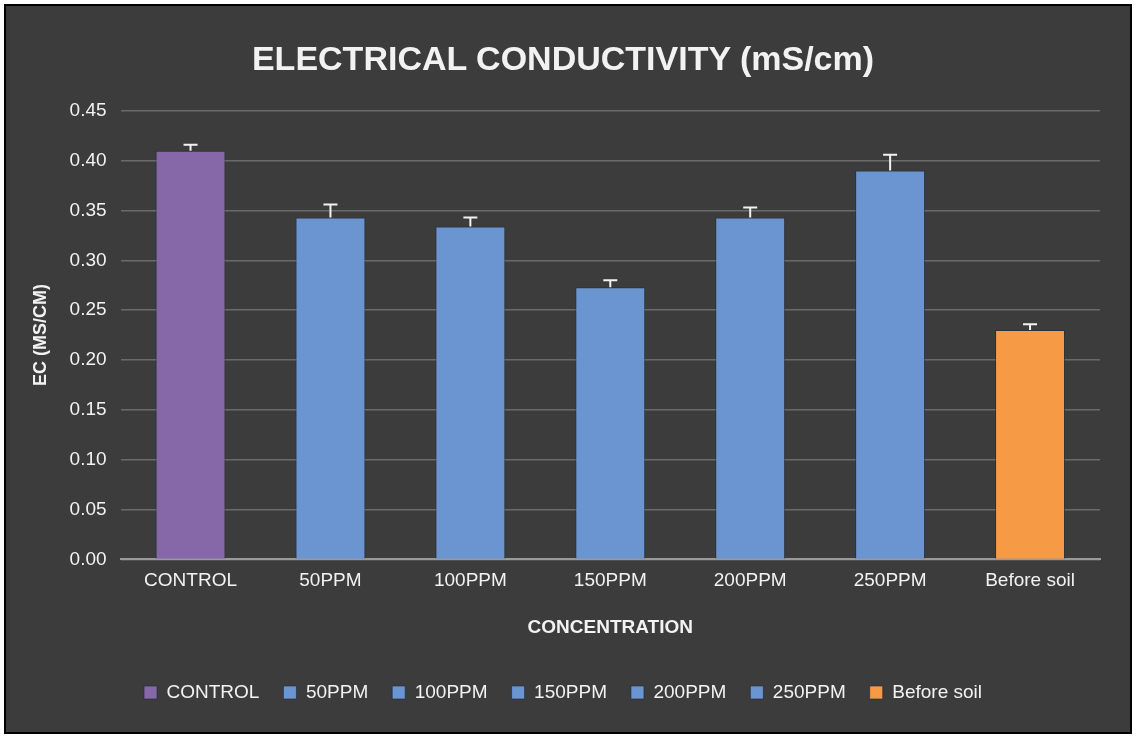 This screenshot has width=1136, height=738. What do you see at coordinates (88, 458) in the screenshot?
I see `y-tick-label: 0.10` at bounding box center [88, 458].